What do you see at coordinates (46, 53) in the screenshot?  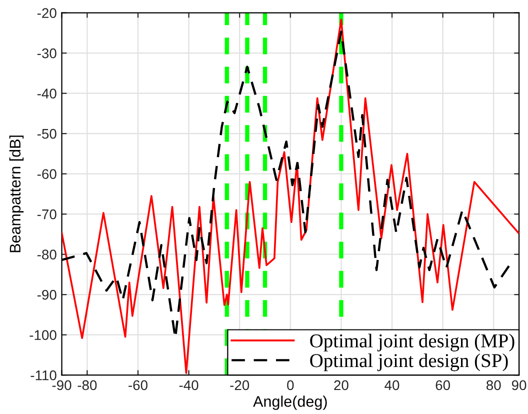 I see `y-tick-label: -30` at bounding box center [46, 53].